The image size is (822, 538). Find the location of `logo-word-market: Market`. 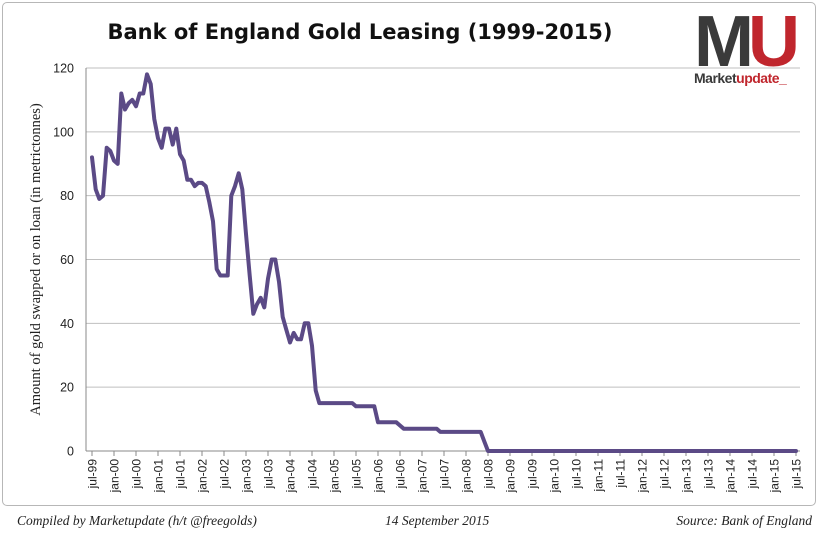

logo-word-market: Market is located at coordinates (715, 78).